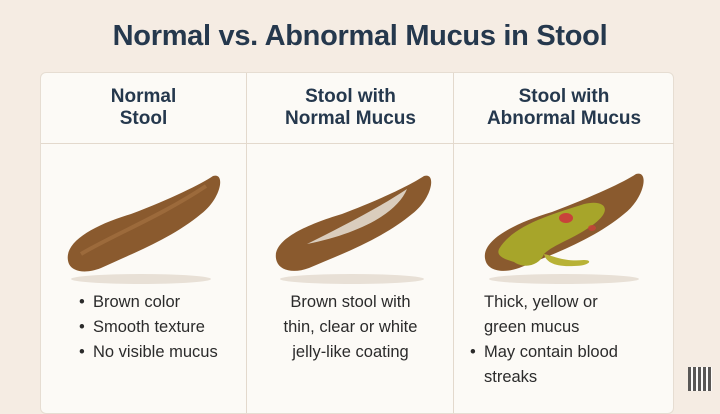 The image size is (720, 414). What do you see at coordinates (143, 96) in the screenshot?
I see `heading-line: Normal` at bounding box center [143, 96].